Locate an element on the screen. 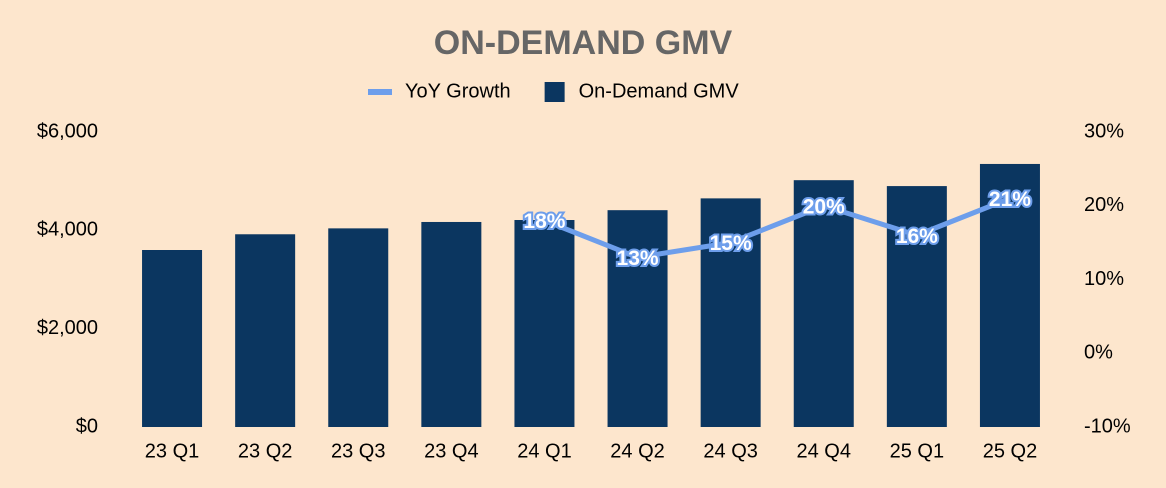 The height and width of the screenshot is (488, 1166). x-tick-label: 24 Q4 is located at coordinates (824, 451).